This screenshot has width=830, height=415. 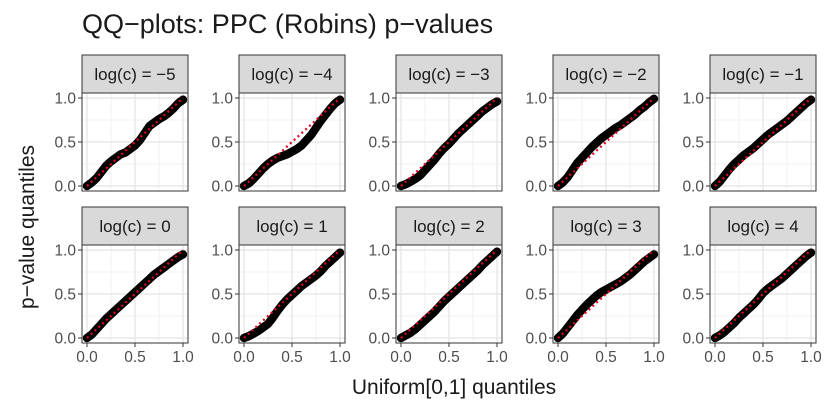 I want to click on y-axis-title: p−value quantiles, so click(x=27, y=227).